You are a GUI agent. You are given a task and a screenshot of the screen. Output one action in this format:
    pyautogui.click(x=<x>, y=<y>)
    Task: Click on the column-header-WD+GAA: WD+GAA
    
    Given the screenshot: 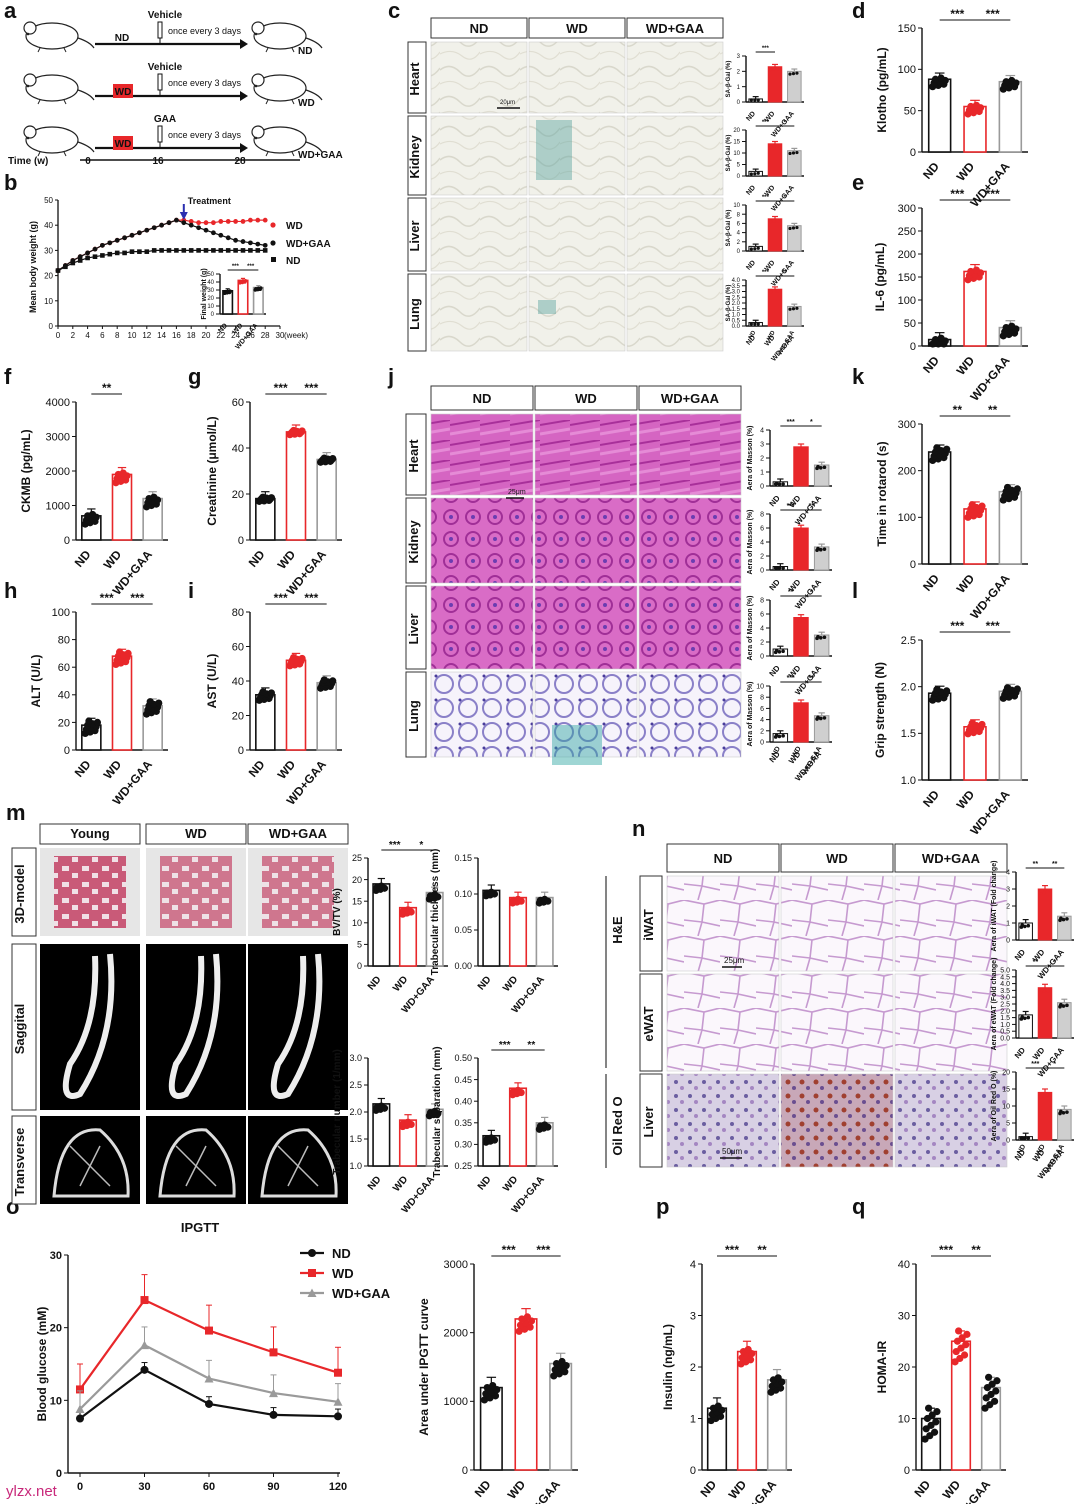 What is the action you would take?
    pyautogui.click(x=690, y=398)
    